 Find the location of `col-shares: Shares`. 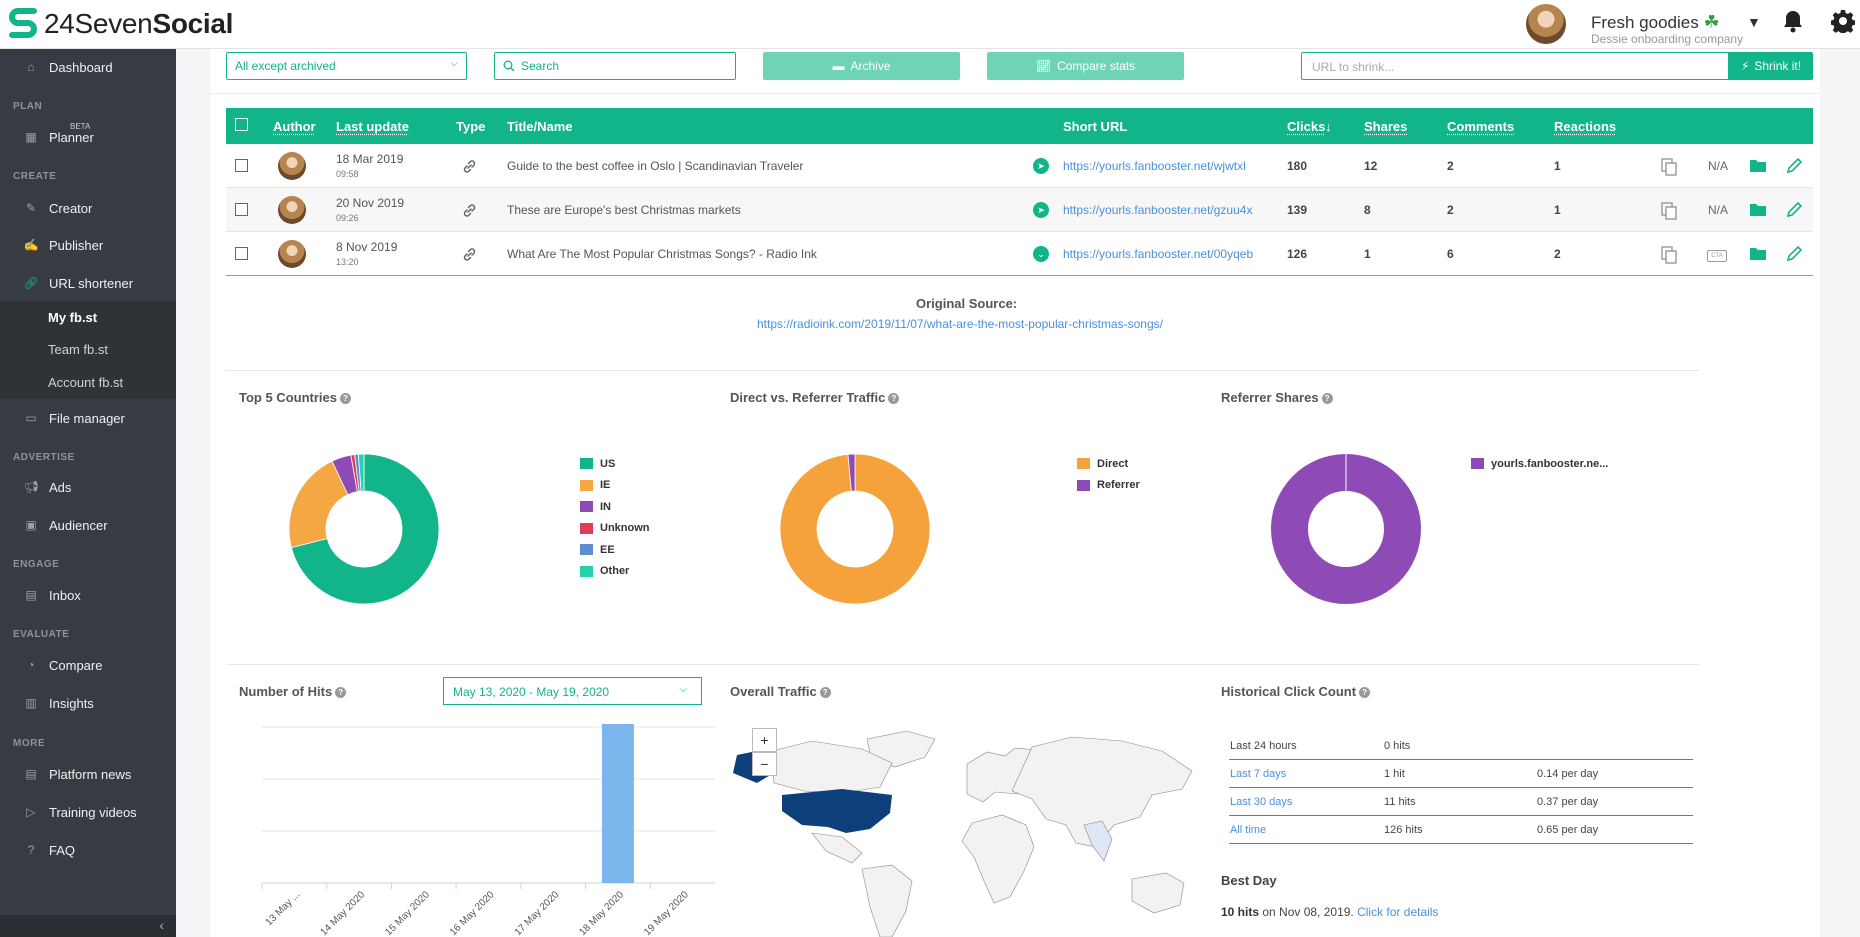

col-shares: Shares is located at coordinates (1386, 126).